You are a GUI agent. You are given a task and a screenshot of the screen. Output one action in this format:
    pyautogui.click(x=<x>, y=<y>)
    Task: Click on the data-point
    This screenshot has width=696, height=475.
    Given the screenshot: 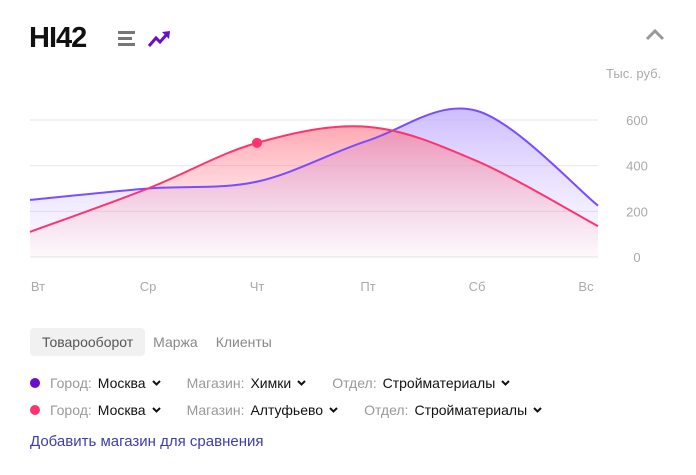 What is the action you would take?
    pyautogui.click(x=257, y=142)
    